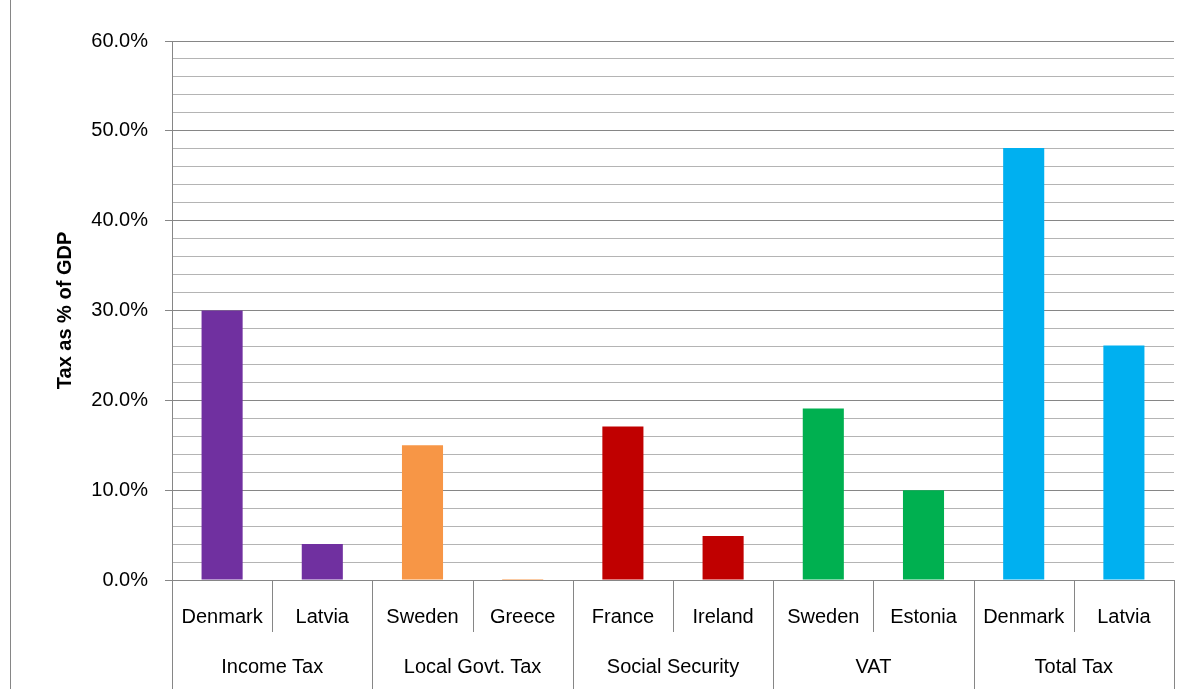 The height and width of the screenshot is (689, 1203). I want to click on y-tick-label: 0.0%, so click(125, 578).